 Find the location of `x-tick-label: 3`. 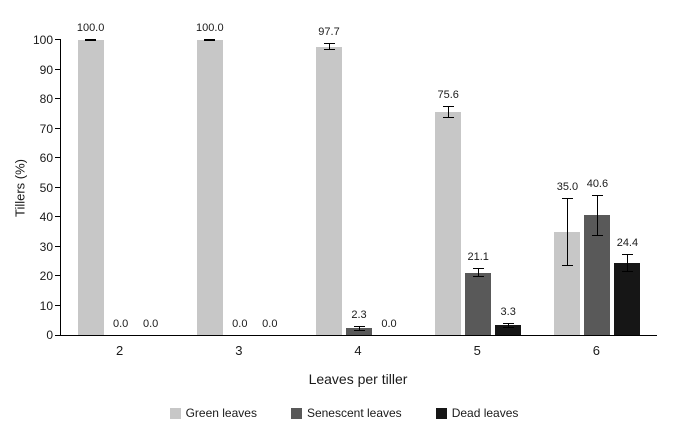

x-tick-label: 3 is located at coordinates (239, 350).